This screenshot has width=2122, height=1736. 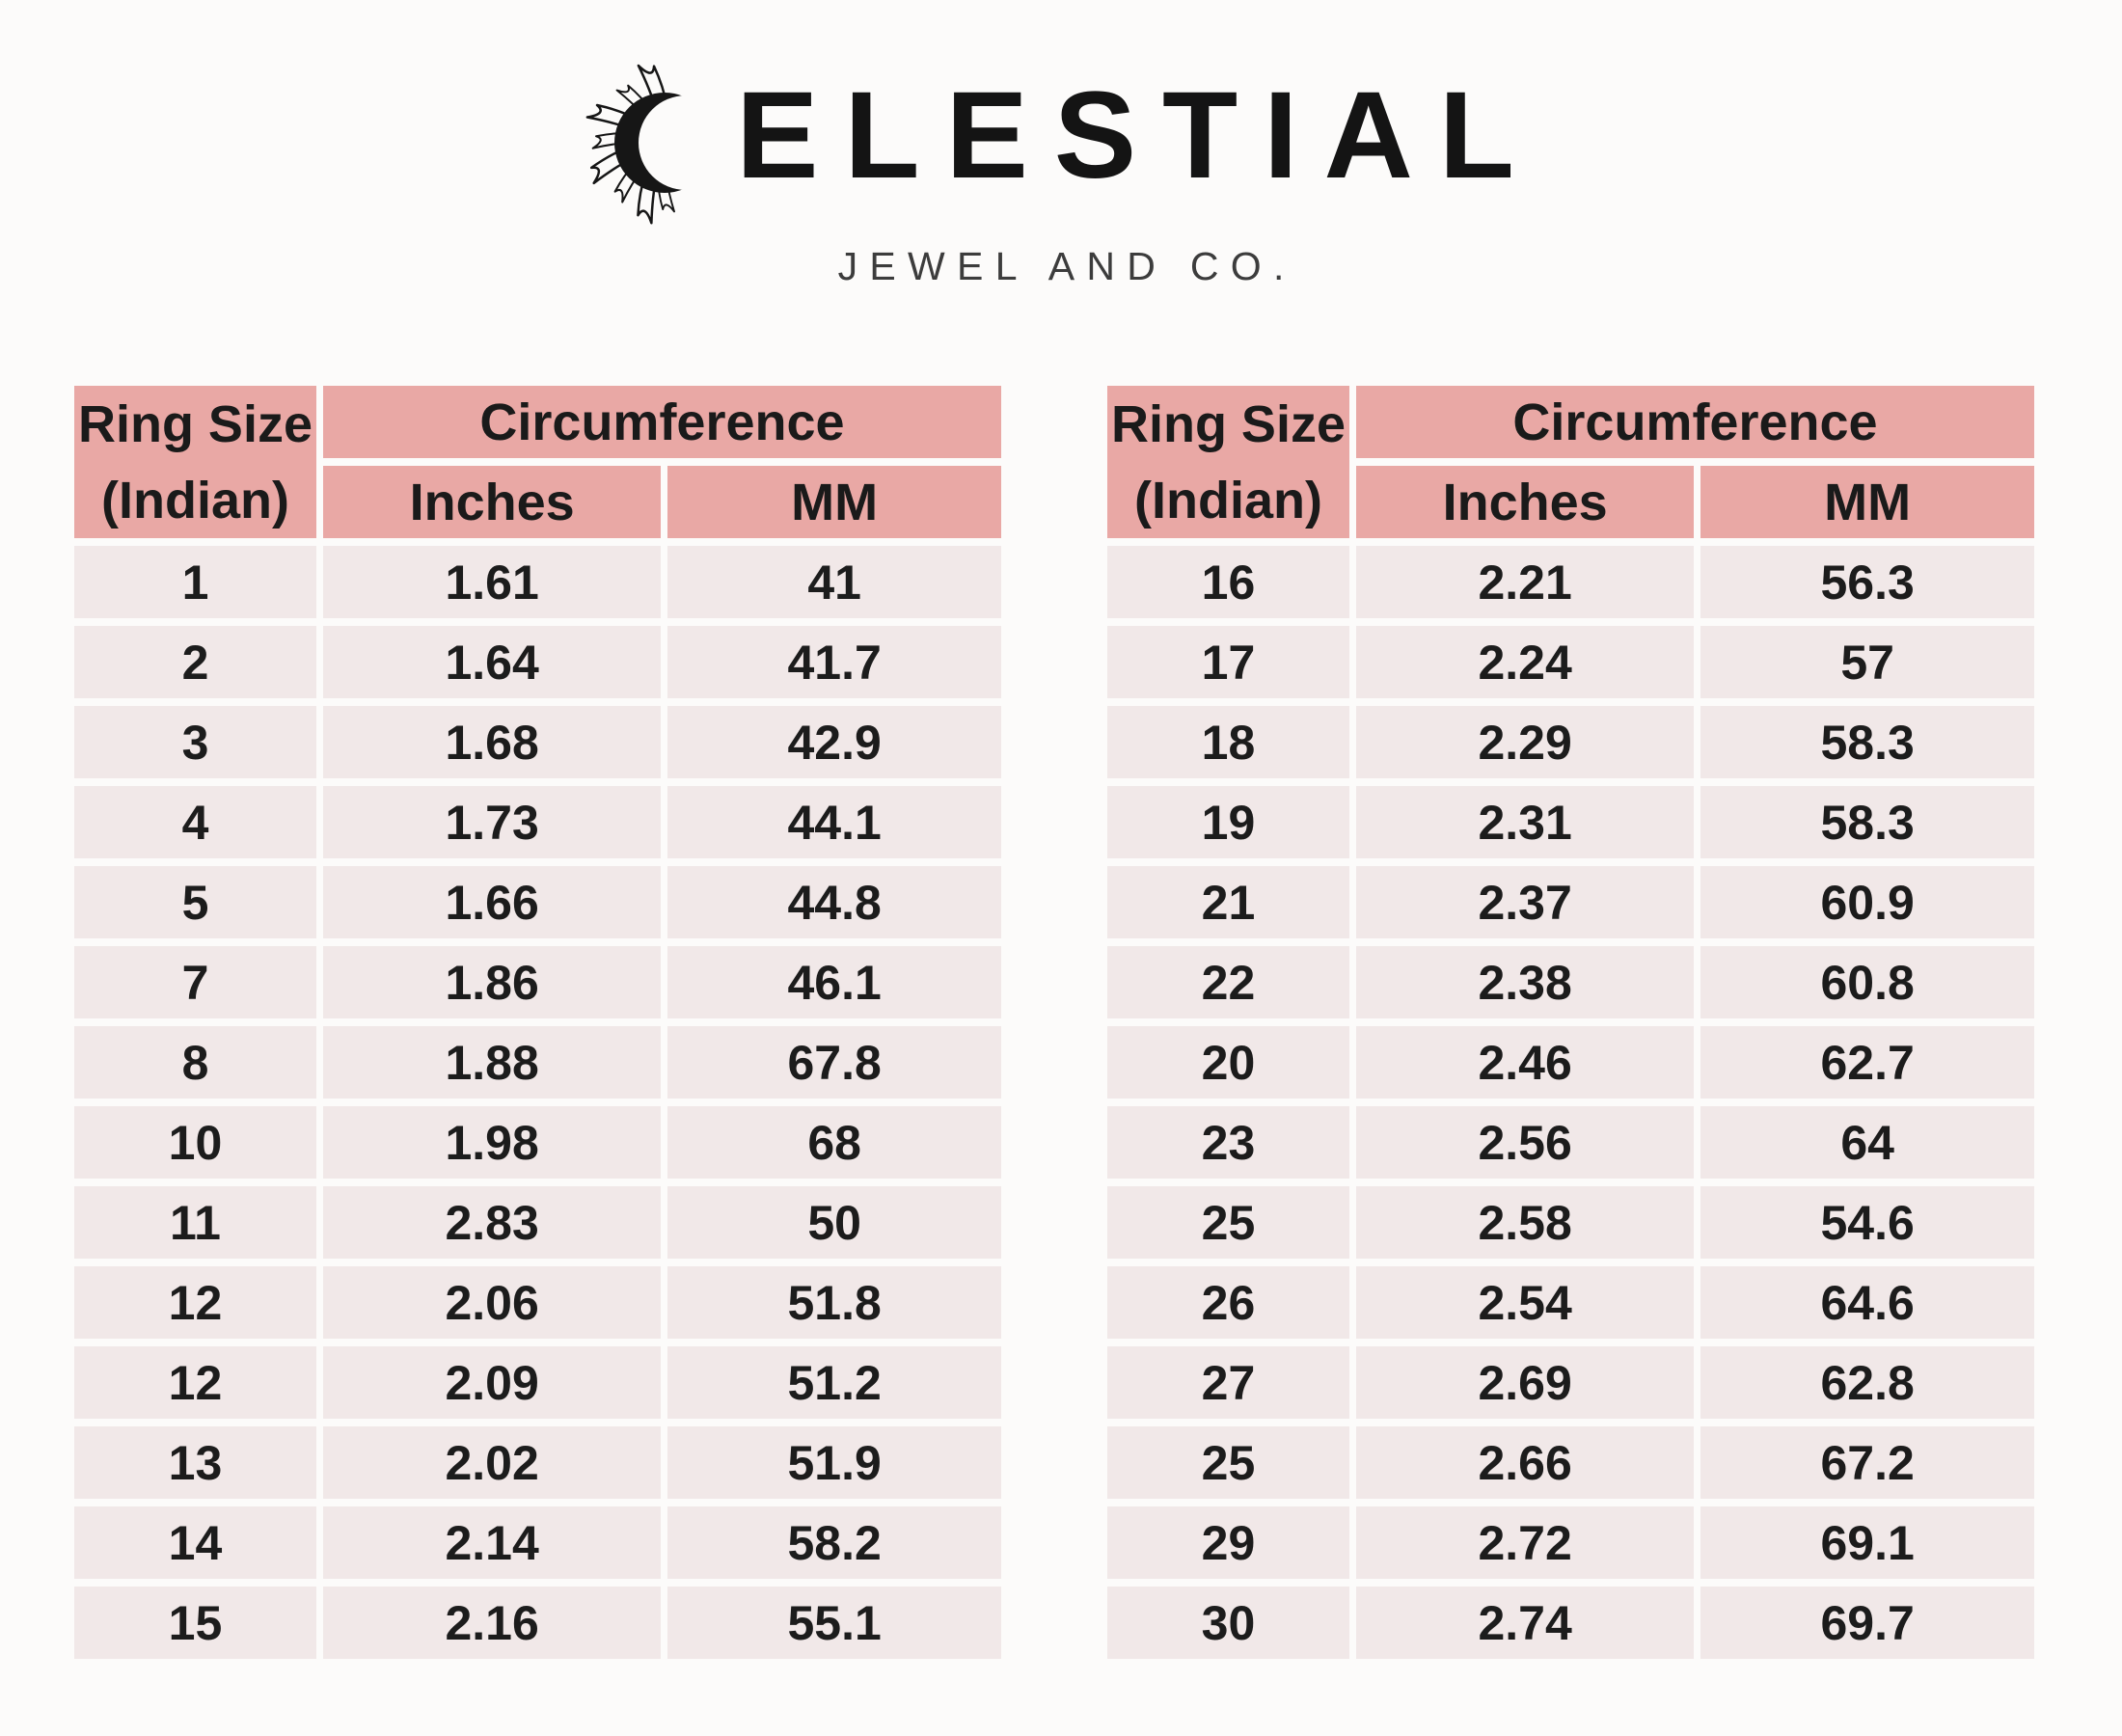 I want to click on ring-size-cell: 26, so click(x=1228, y=1302).